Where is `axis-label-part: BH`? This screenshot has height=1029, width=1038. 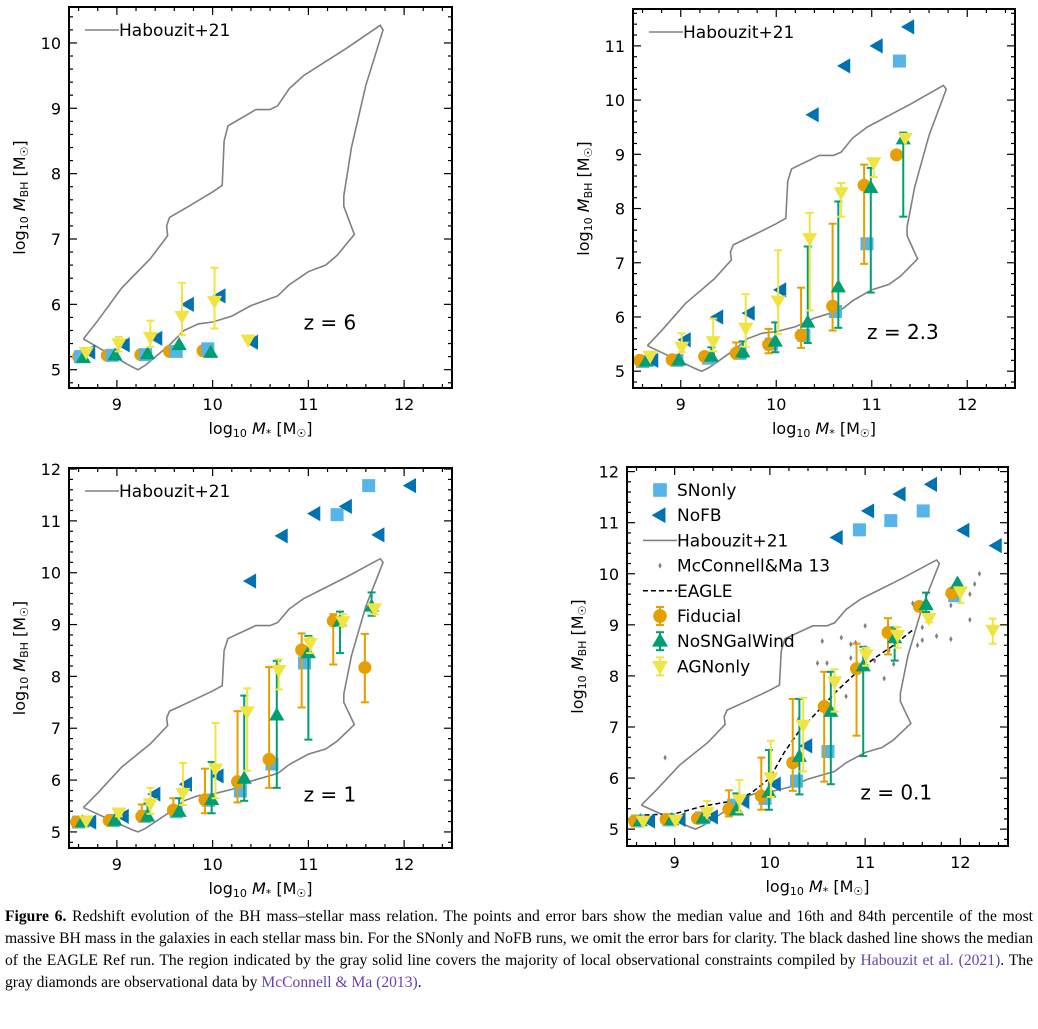 axis-label-part: BH is located at coordinates (582, 649).